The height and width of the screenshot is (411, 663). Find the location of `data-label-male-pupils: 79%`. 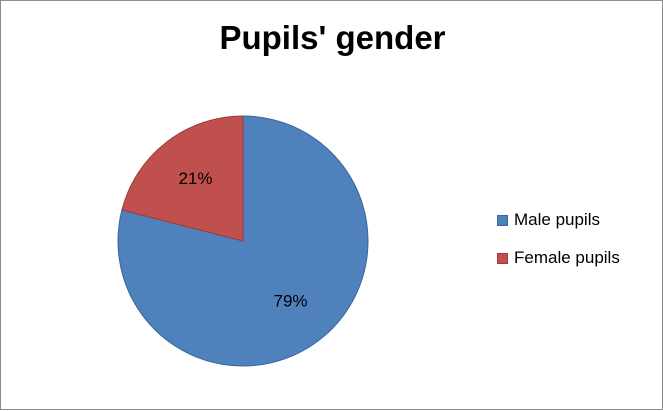

data-label-male-pupils: 79% is located at coordinates (290, 301).